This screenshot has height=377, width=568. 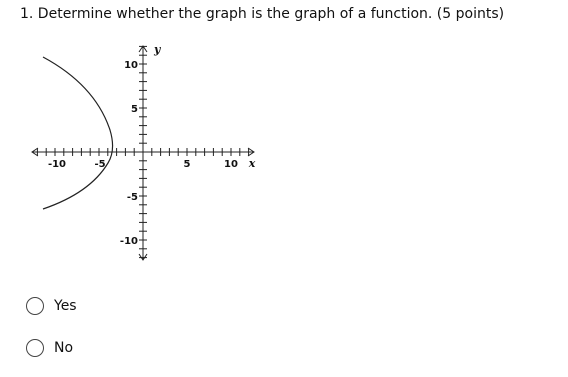 I want to click on x-tick-label: 10, so click(x=231, y=164).